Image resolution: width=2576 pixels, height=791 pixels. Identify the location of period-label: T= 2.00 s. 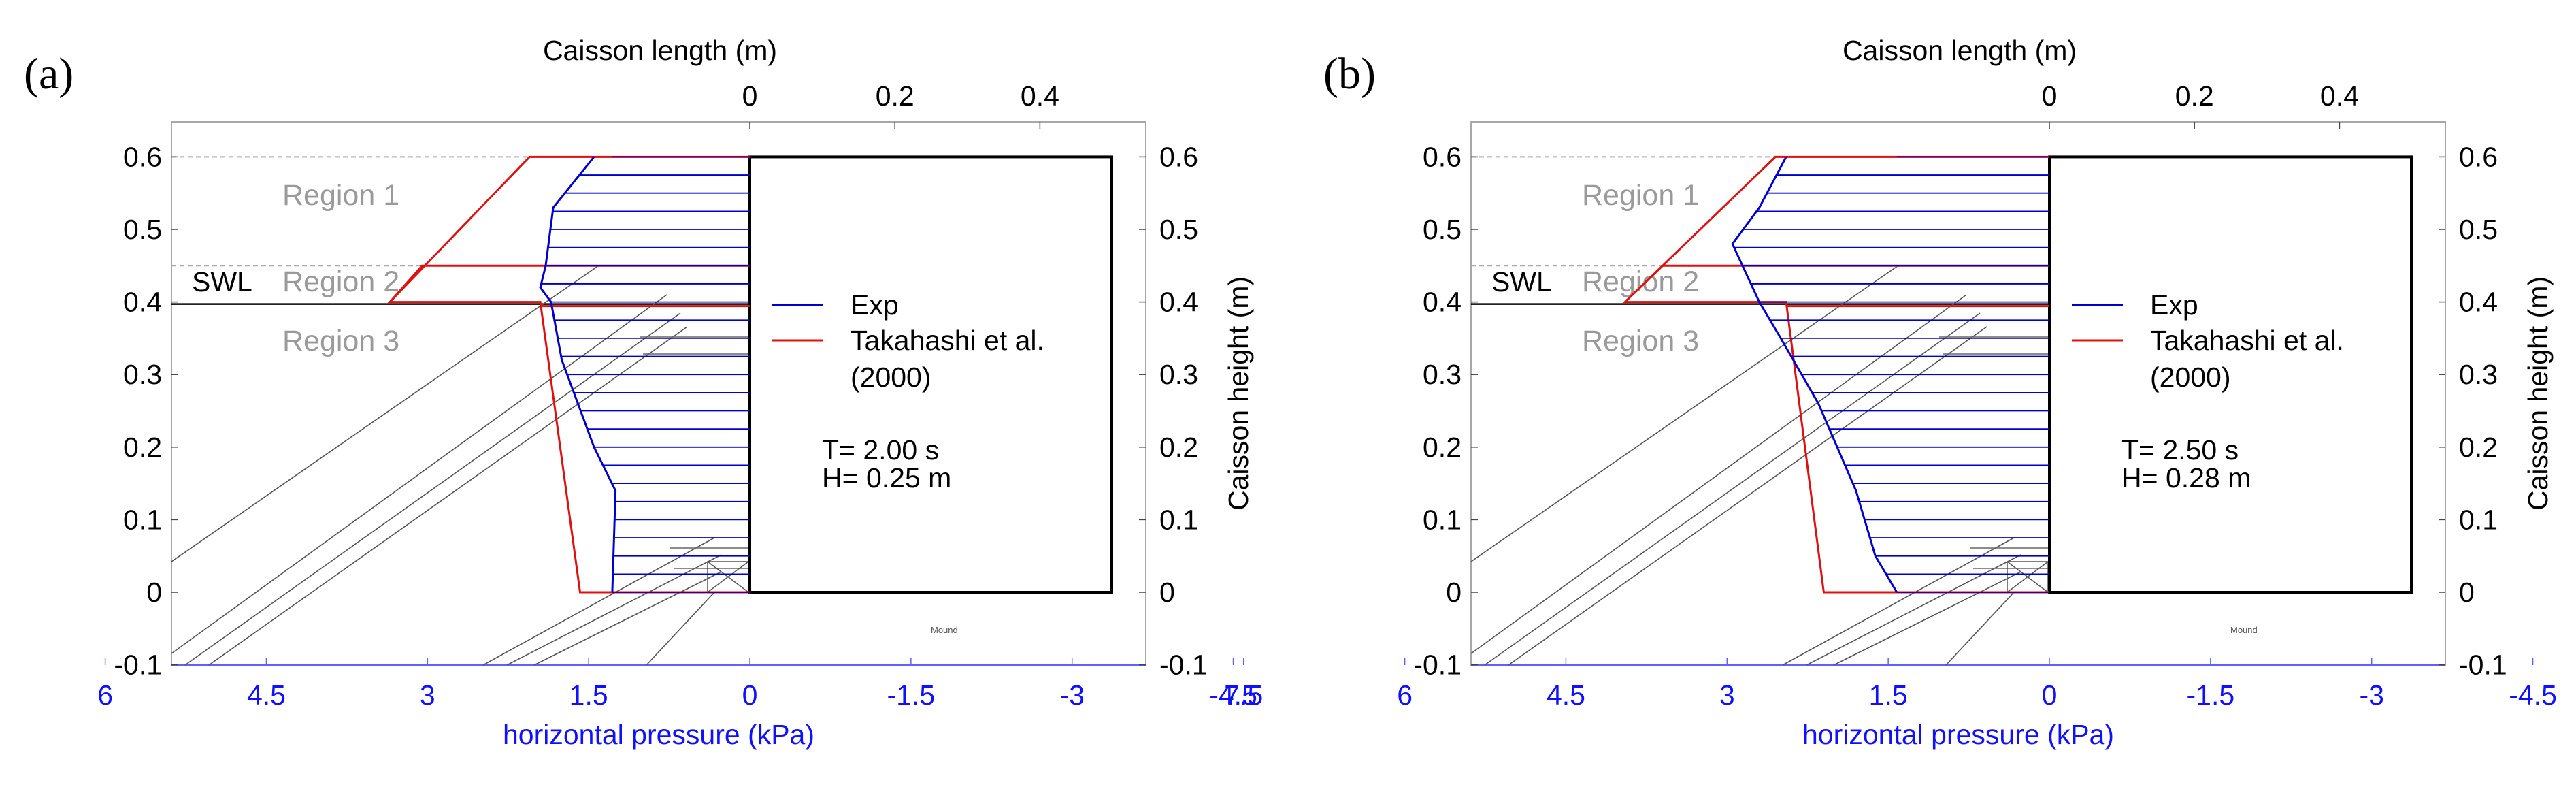
(881, 450).